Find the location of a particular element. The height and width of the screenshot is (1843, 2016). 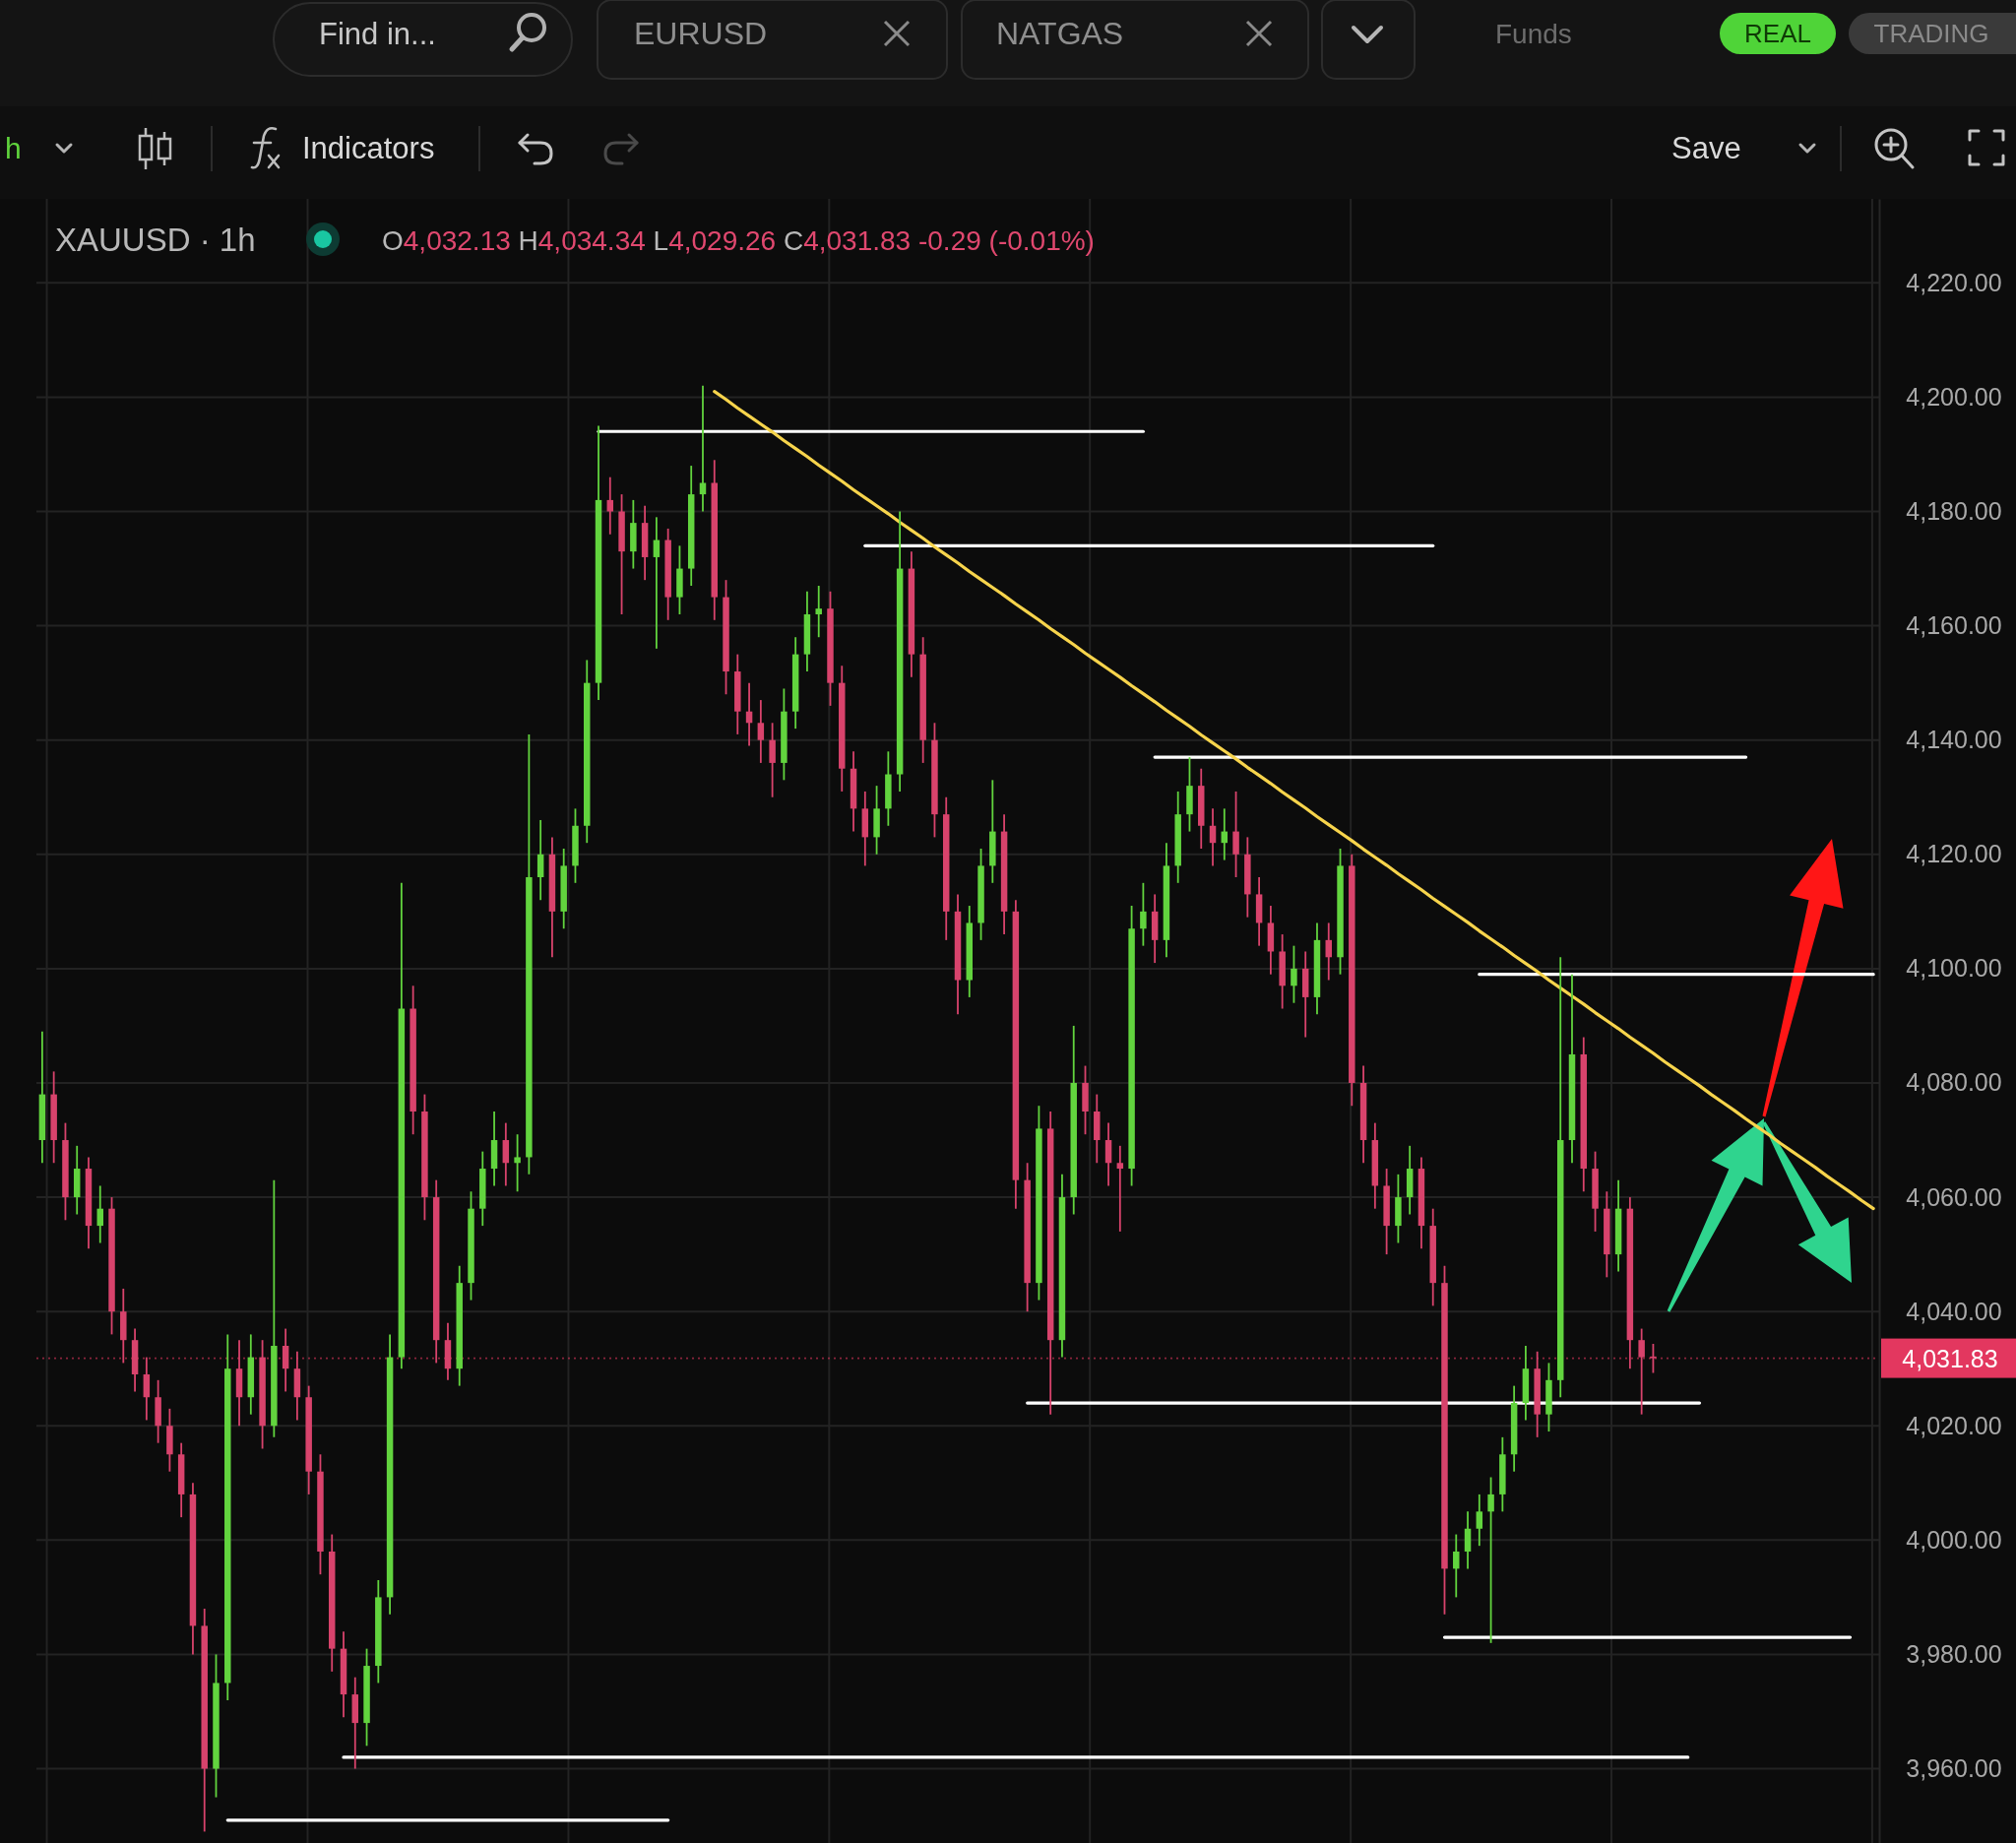

text: Funds is located at coordinates (1533, 34).